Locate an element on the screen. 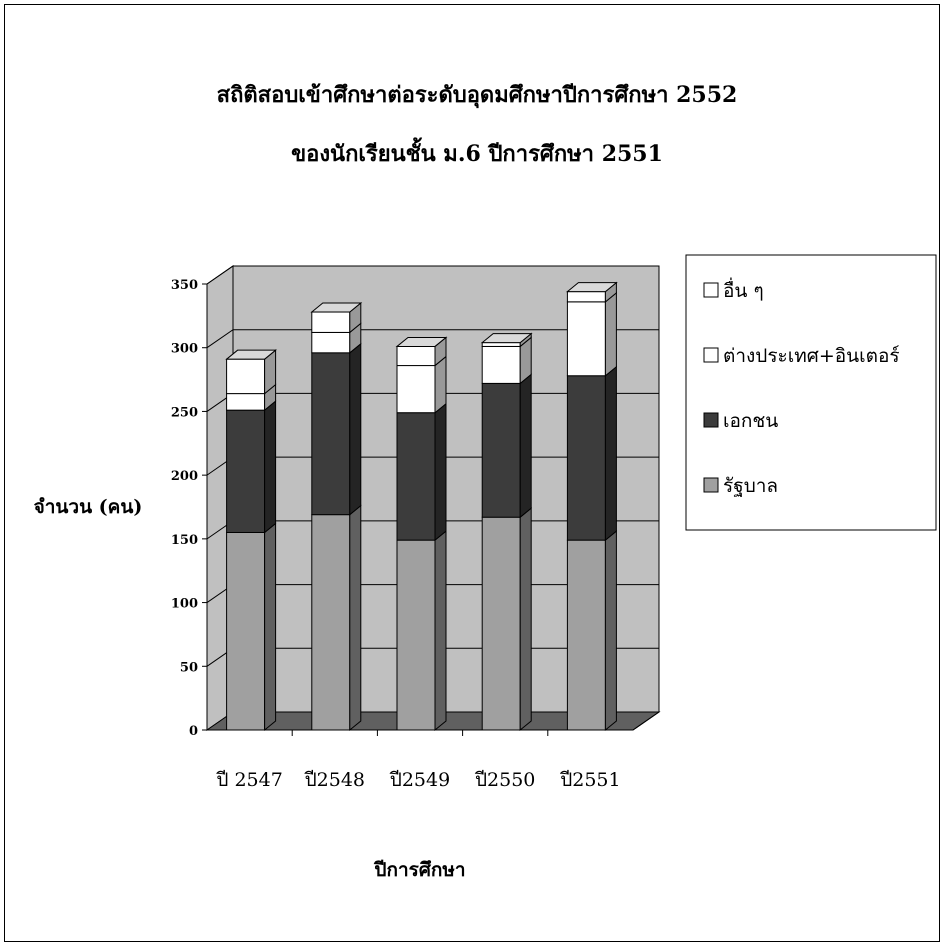 This screenshot has width=947, height=946. x-tick-label-1: ปี2548 is located at coordinates (334, 780).